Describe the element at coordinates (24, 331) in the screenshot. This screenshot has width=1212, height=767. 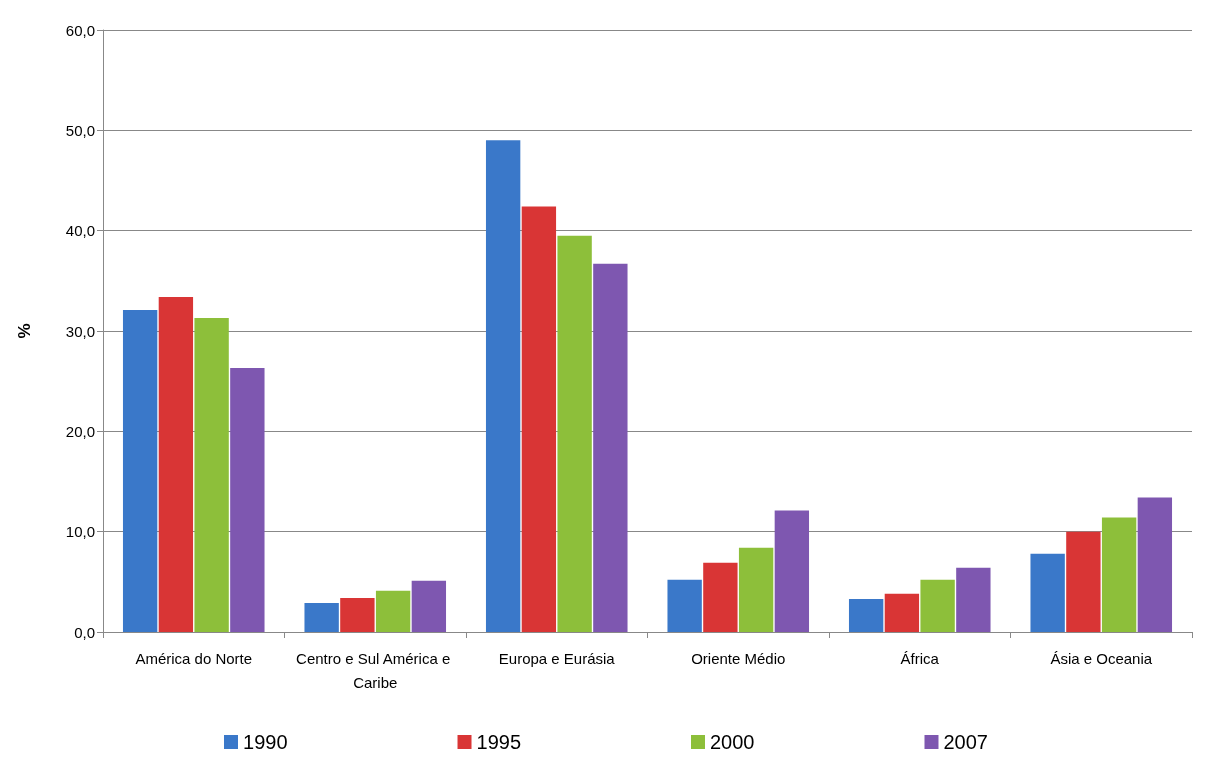
I see `y-axis-title: %` at that location.